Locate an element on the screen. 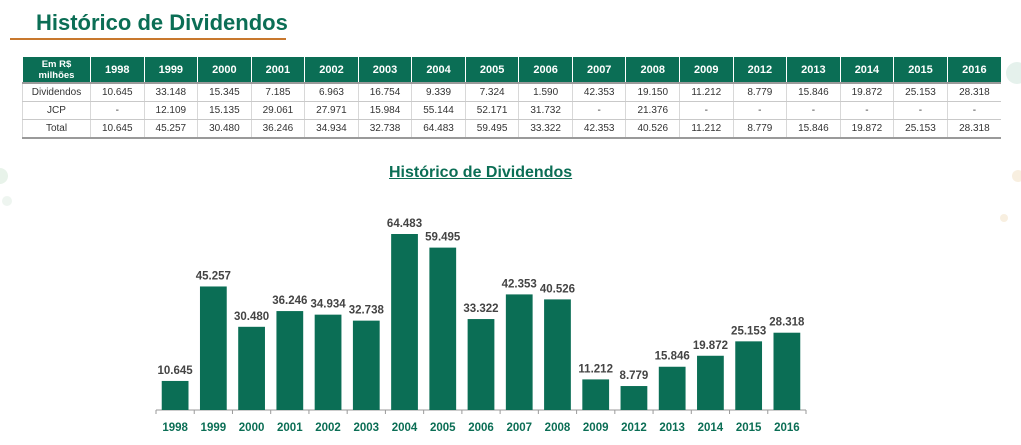  x-tick-label: 2014 is located at coordinates (711, 428).